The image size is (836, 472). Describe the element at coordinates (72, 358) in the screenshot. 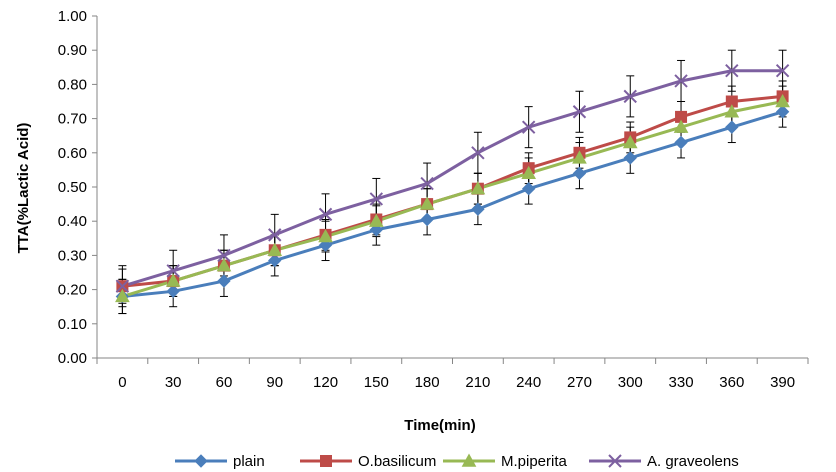

I see `y-tick-label: 0.00` at that location.